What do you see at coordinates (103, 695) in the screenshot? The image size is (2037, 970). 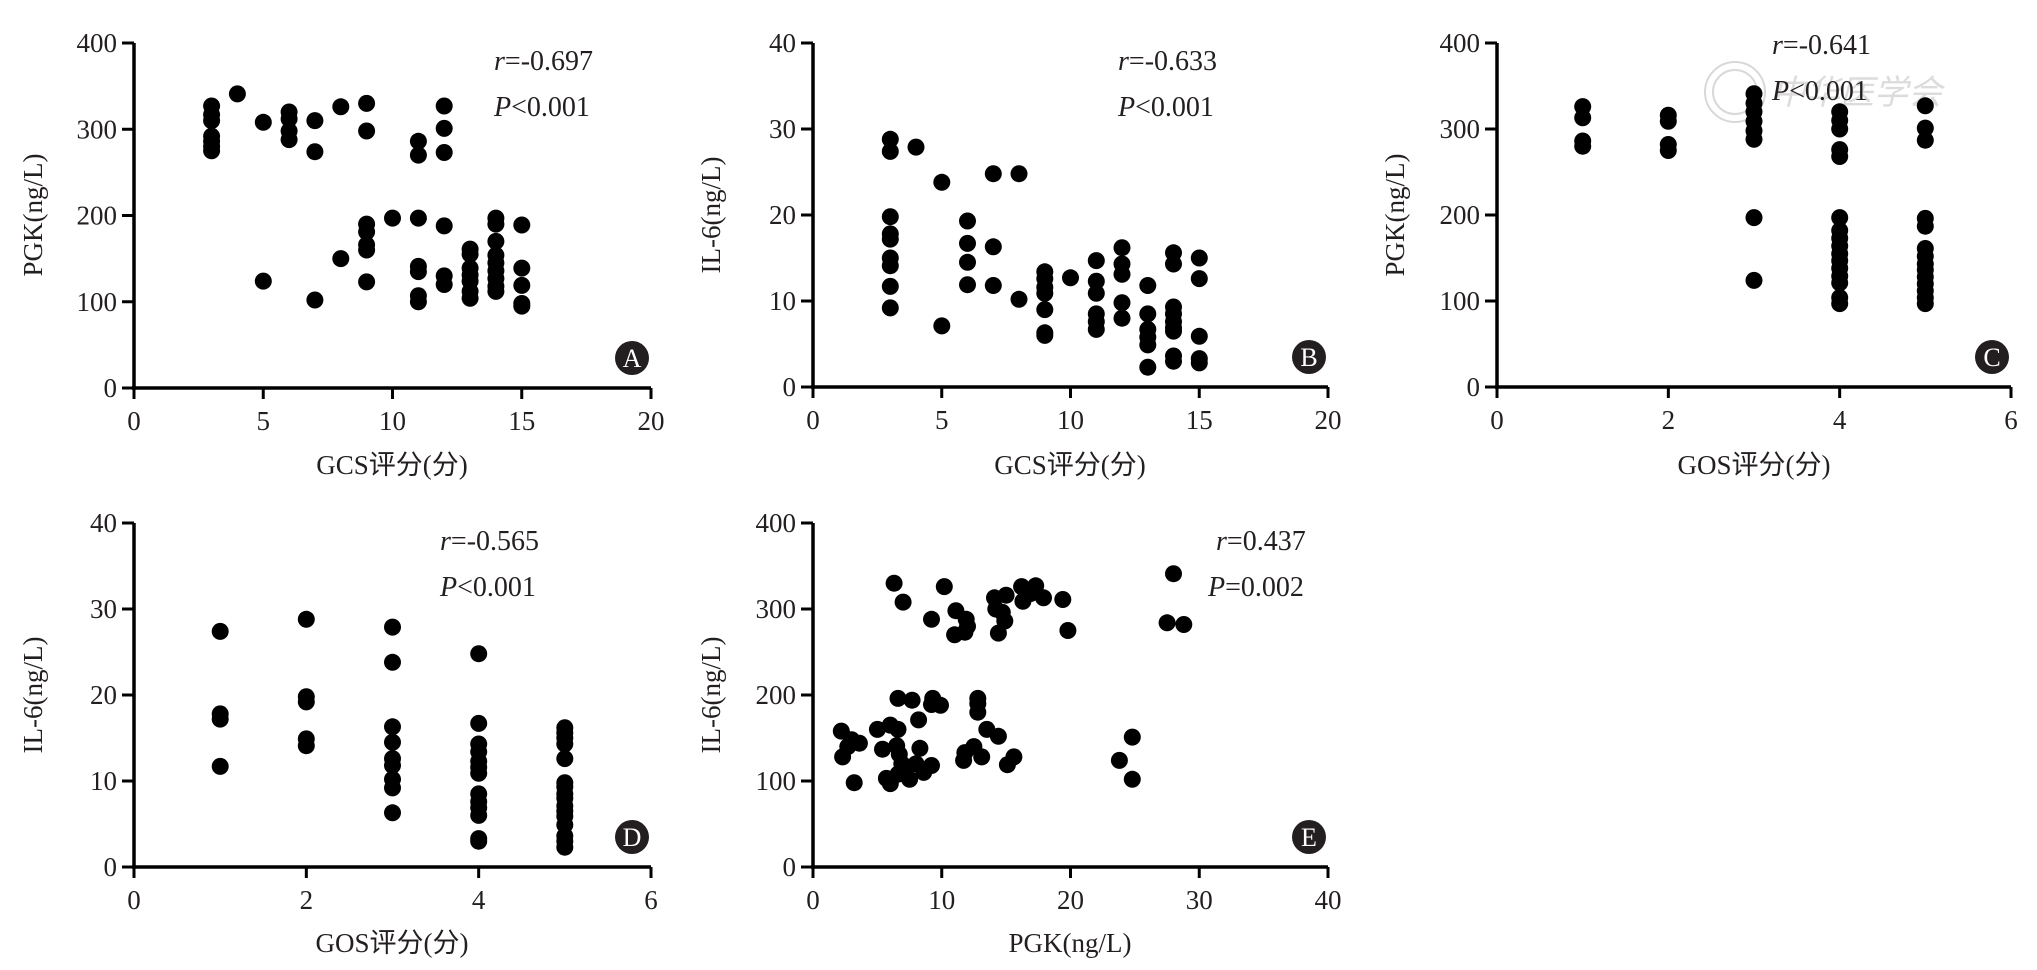 I see `panel-d-y-tick-label: 20` at bounding box center [103, 695].